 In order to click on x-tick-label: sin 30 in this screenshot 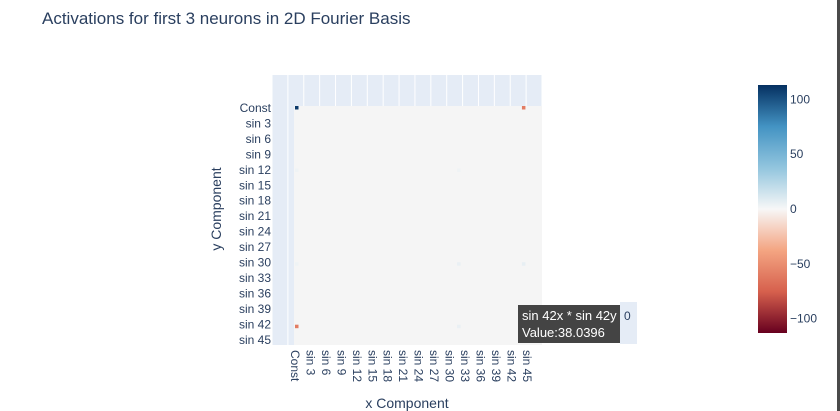, I will do `click(450, 366)`.